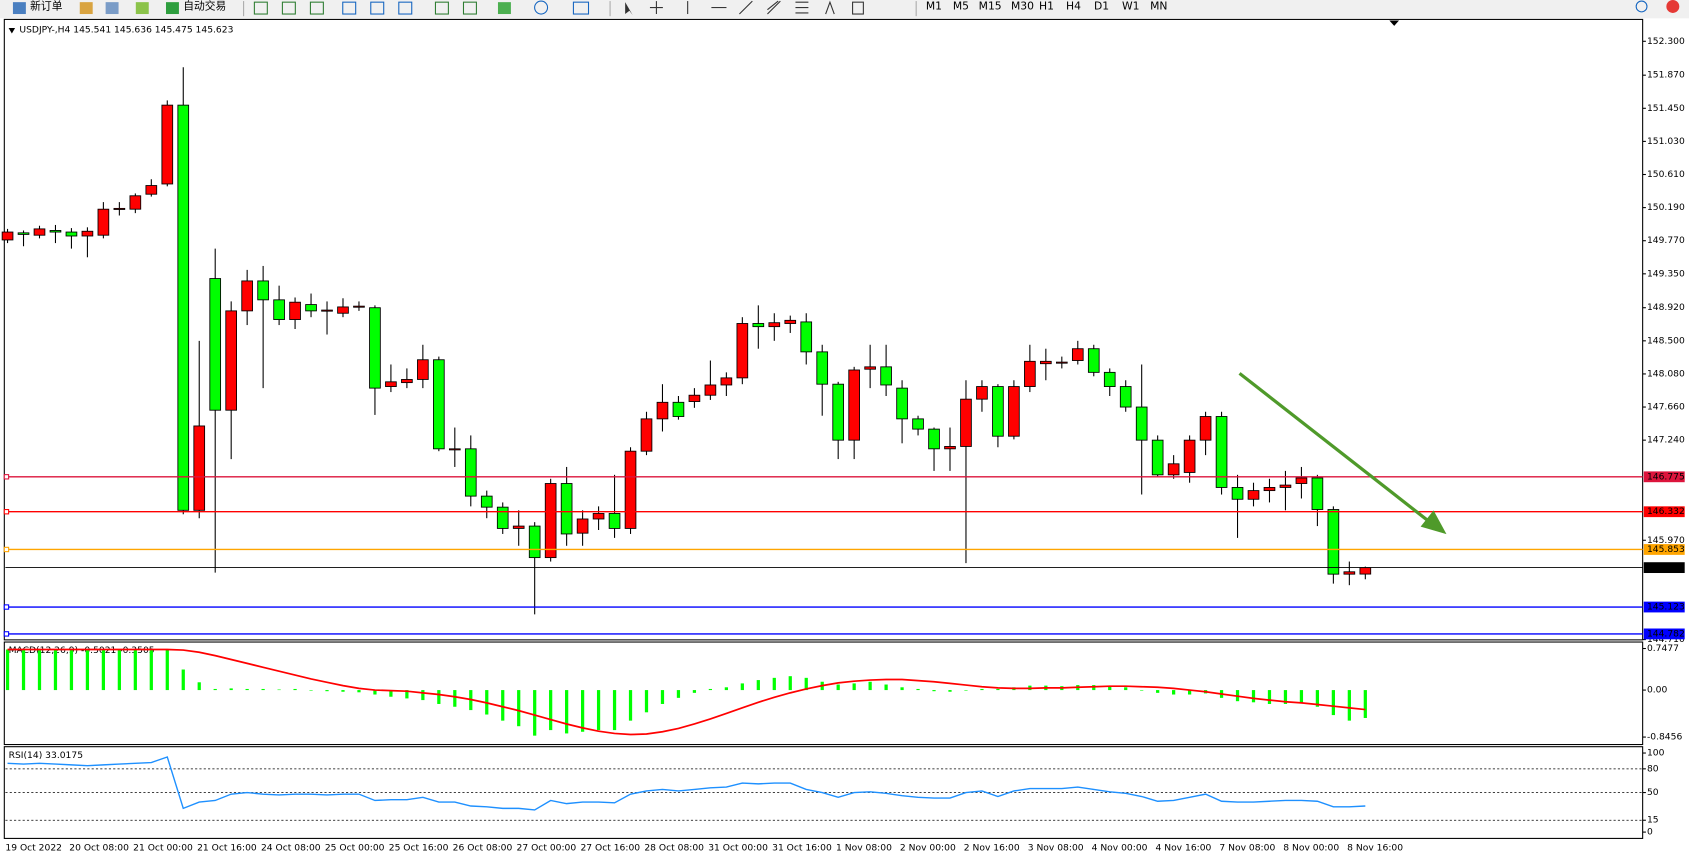  I want to click on timeframe-button: W1, so click(1130, 6).